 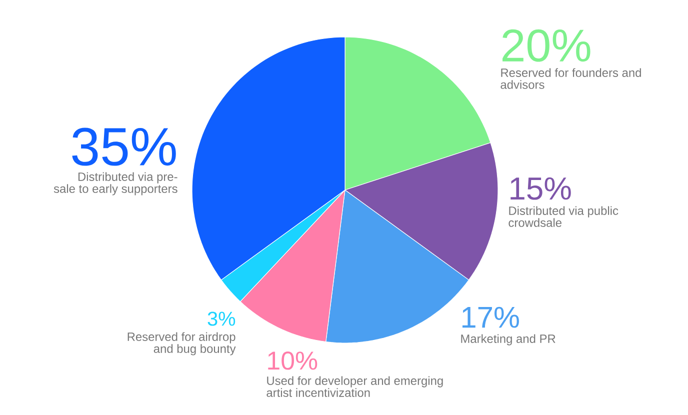 What do you see at coordinates (490, 317) in the screenshot?
I see `data-label: 17%` at bounding box center [490, 317].